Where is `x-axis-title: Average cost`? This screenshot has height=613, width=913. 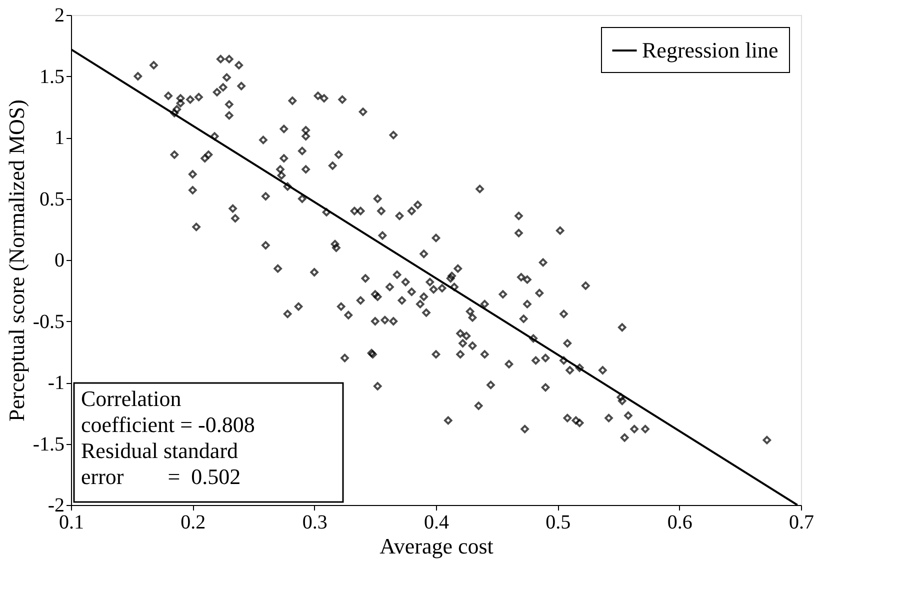
x-axis-title: Average cost is located at coordinates (437, 546).